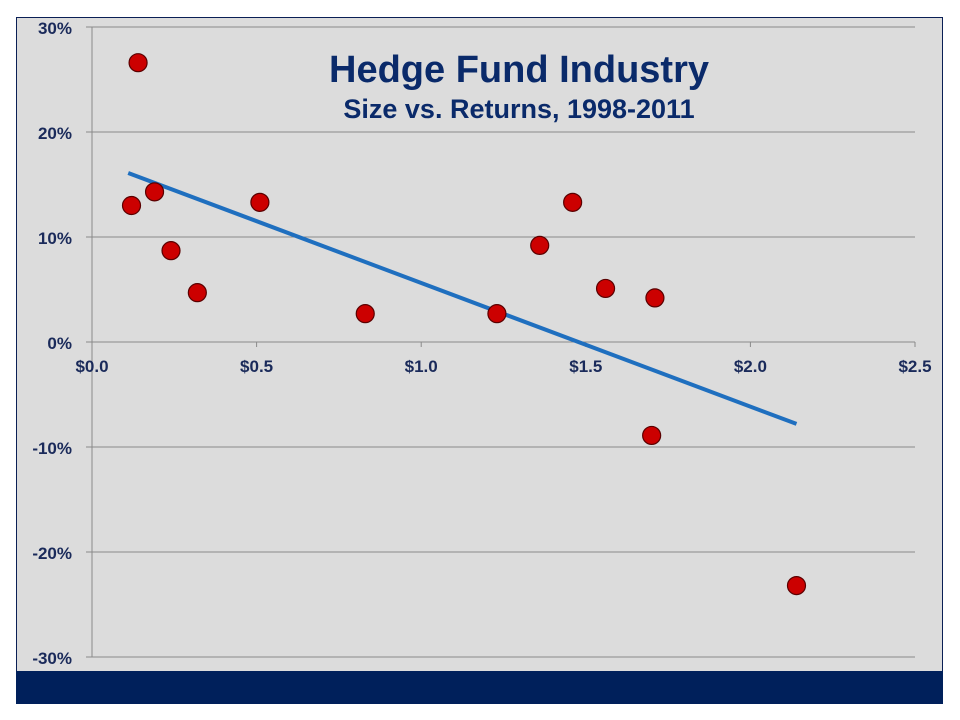 This screenshot has height=720, width=960. I want to click on x-tick-label: $0.0, so click(91, 366).